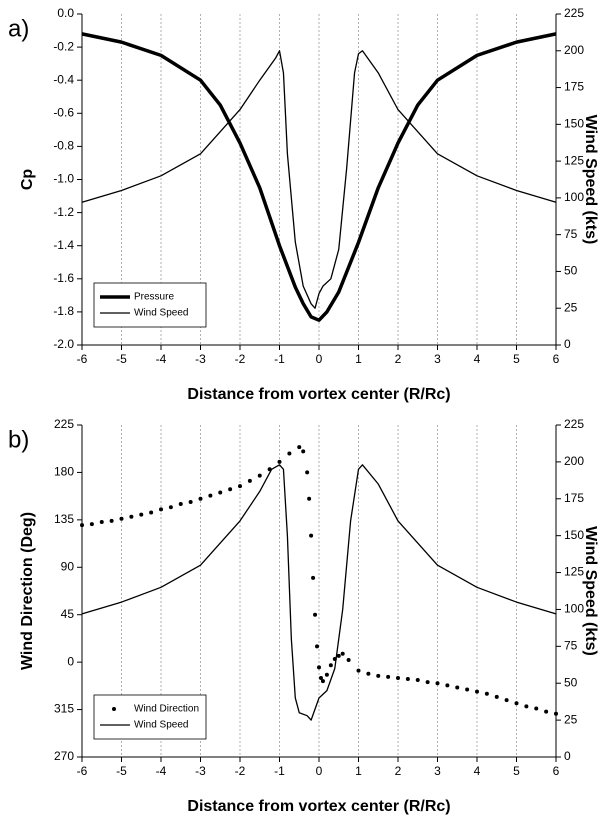 The height and width of the screenshot is (817, 604). What do you see at coordinates (114, 709) in the screenshot?
I see `legend-marker` at bounding box center [114, 709].